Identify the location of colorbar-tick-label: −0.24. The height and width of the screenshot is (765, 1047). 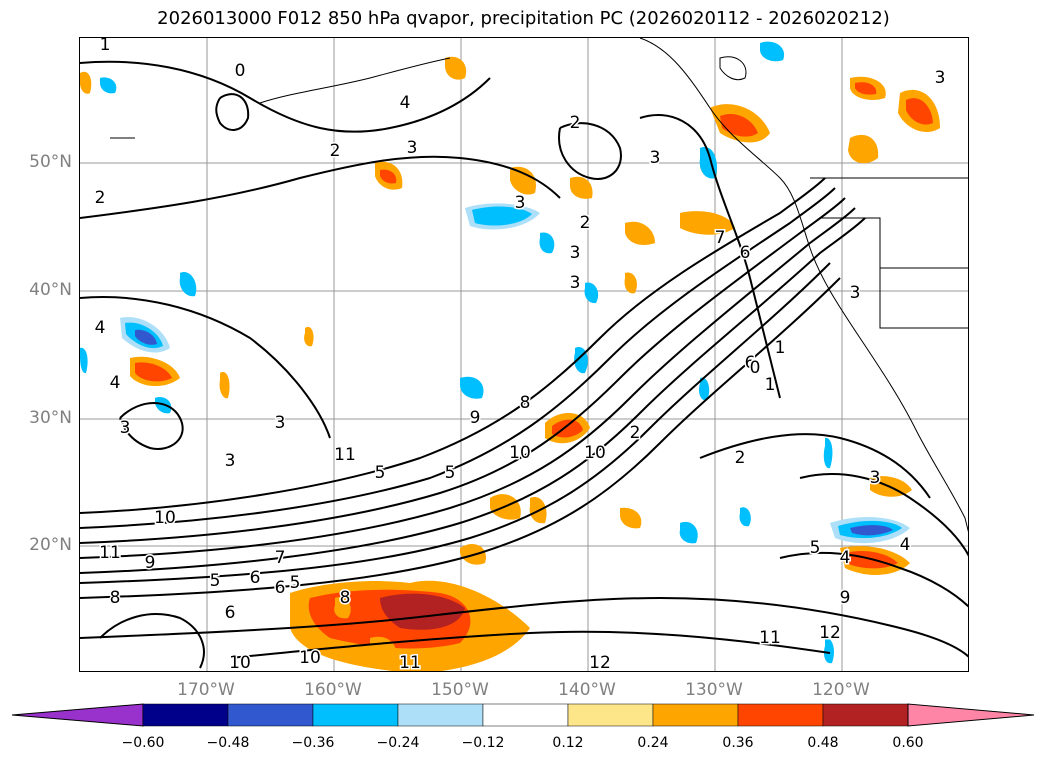
(398, 743).